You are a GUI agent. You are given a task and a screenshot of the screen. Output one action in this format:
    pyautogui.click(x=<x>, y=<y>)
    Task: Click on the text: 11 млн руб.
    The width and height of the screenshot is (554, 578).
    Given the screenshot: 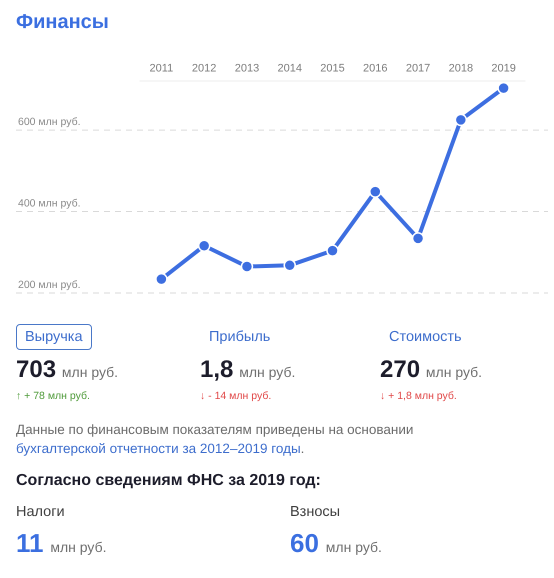 What is the action you would take?
    pyautogui.click(x=61, y=543)
    